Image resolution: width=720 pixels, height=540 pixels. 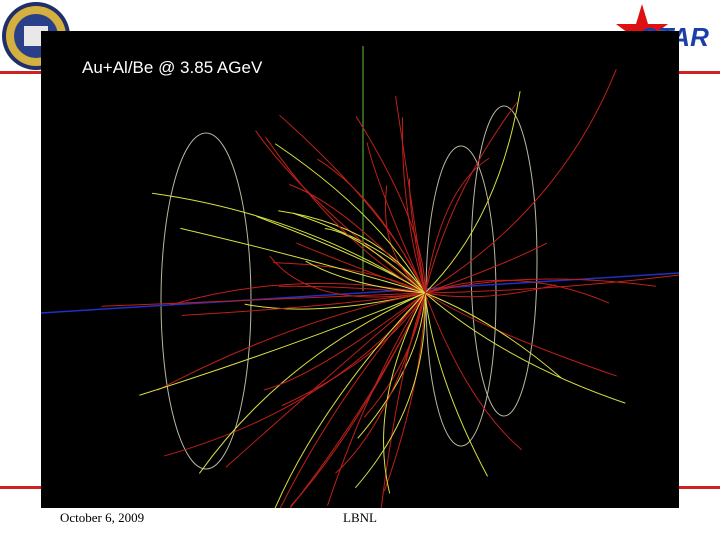 I want to click on event-title: Au+Al/Be @ 3.85 AGeV, so click(x=172, y=67).